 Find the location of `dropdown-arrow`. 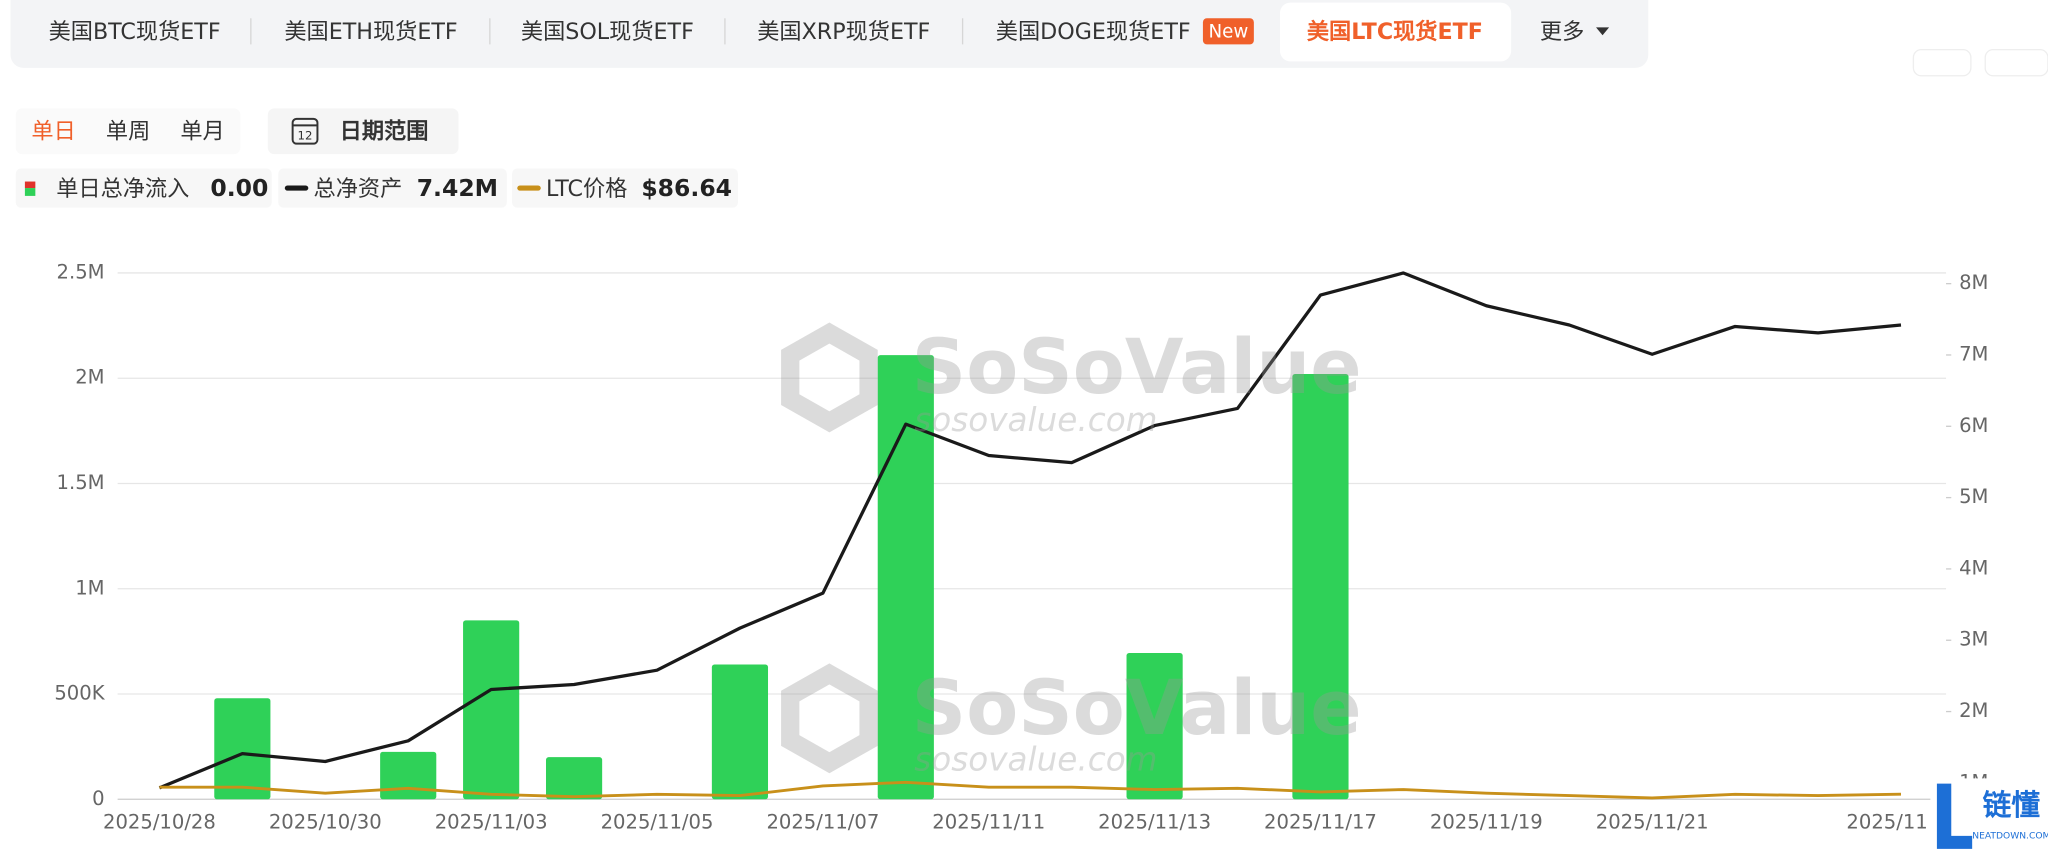

dropdown-arrow is located at coordinates (1603, 31).